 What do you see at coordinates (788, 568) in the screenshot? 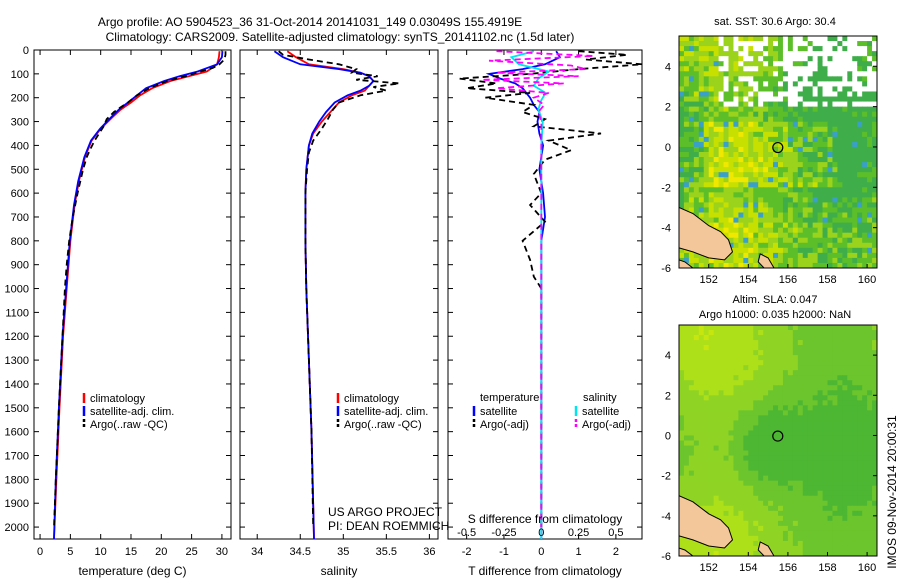
I see `x-tick-label: 156` at bounding box center [788, 568].